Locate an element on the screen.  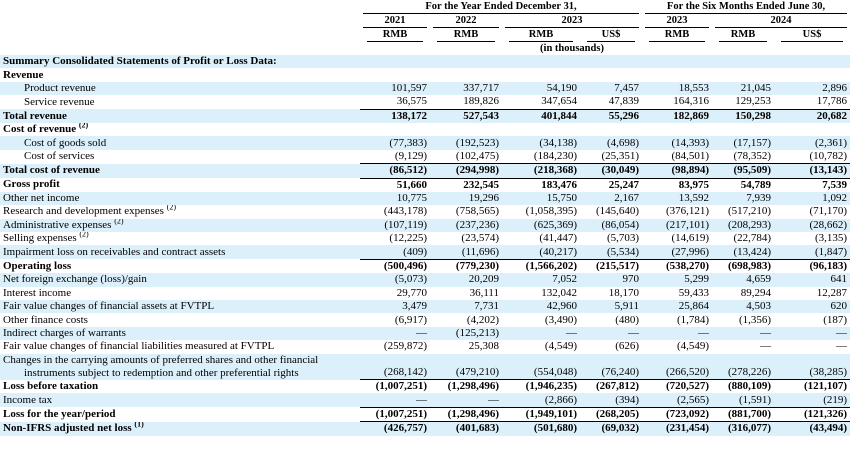
value-cell: (5,073) is located at coordinates (395, 280).